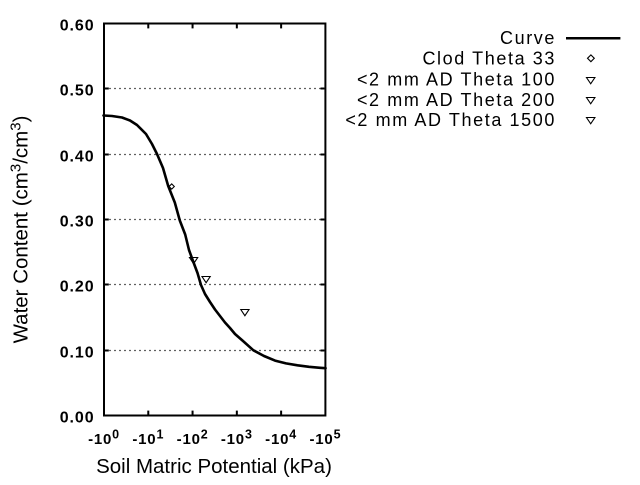 The height and width of the screenshot is (485, 640). What do you see at coordinates (193, 438) in the screenshot?
I see `svg-text: -102` at bounding box center [193, 438].